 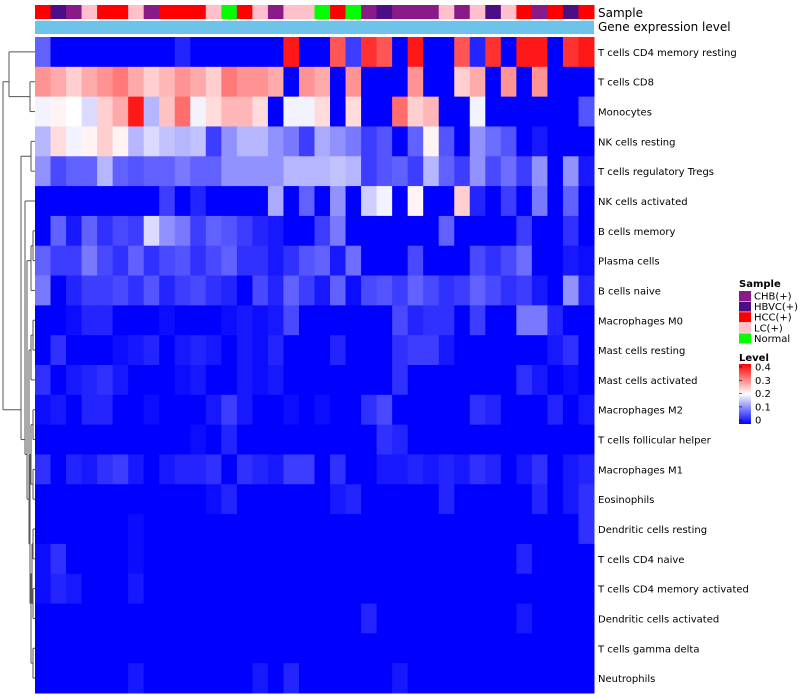 I want to click on level-tick-label: 0.3, so click(x=763, y=381).